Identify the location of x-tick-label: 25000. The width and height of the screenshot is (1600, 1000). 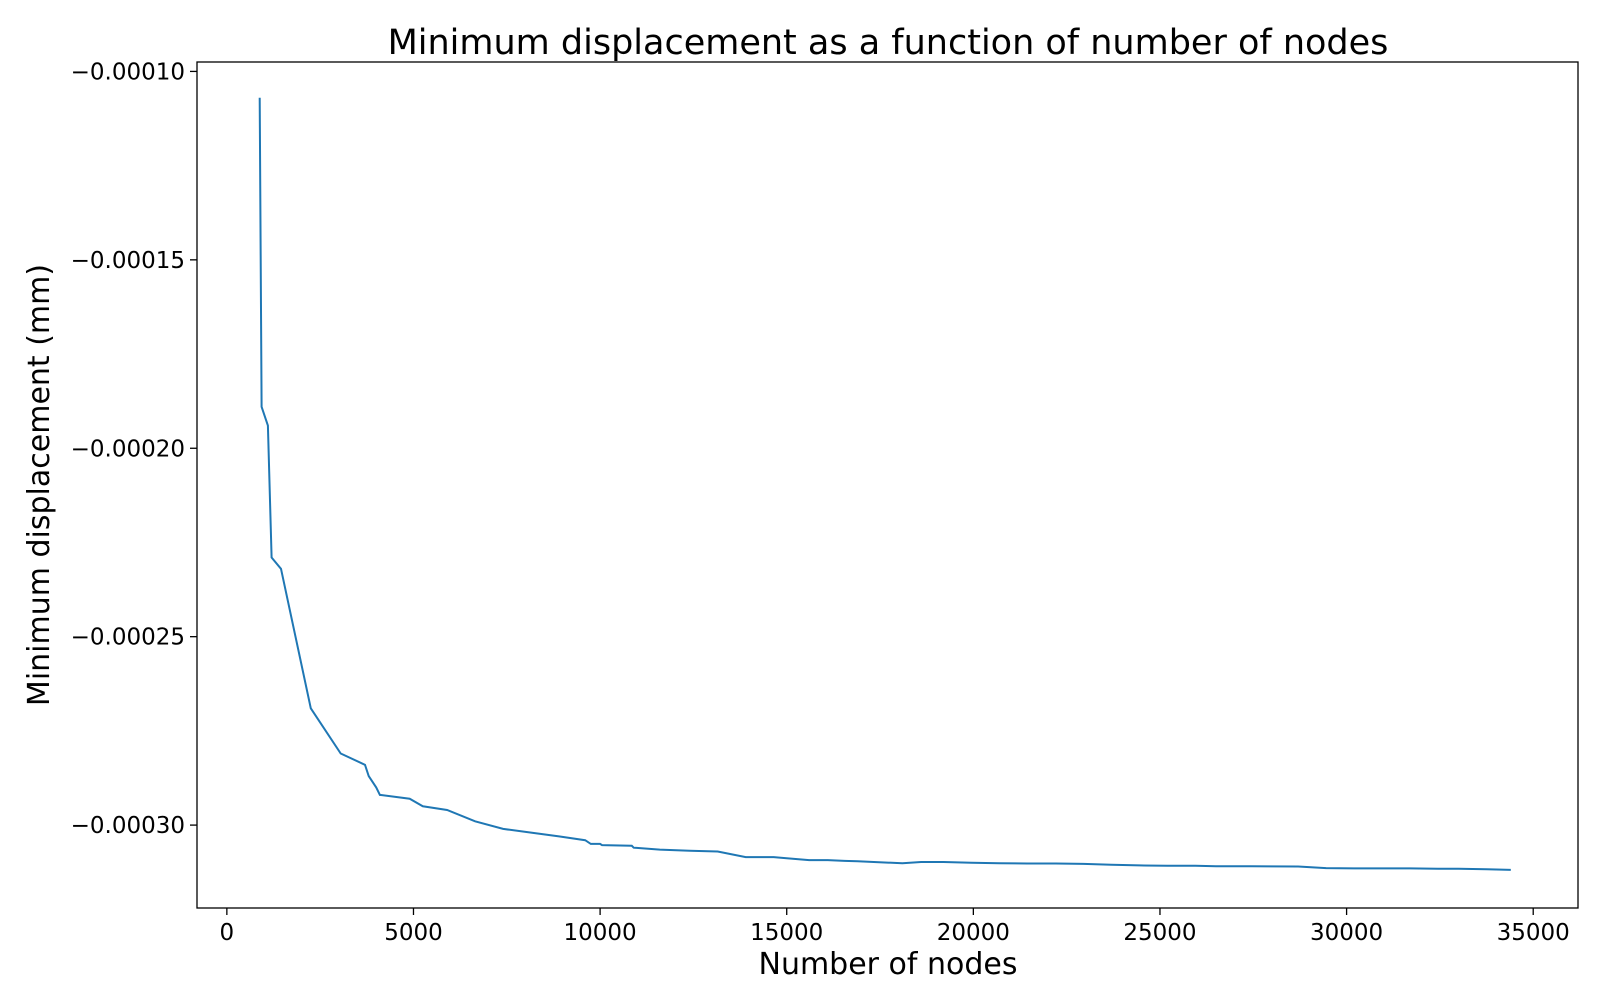
(1159, 933).